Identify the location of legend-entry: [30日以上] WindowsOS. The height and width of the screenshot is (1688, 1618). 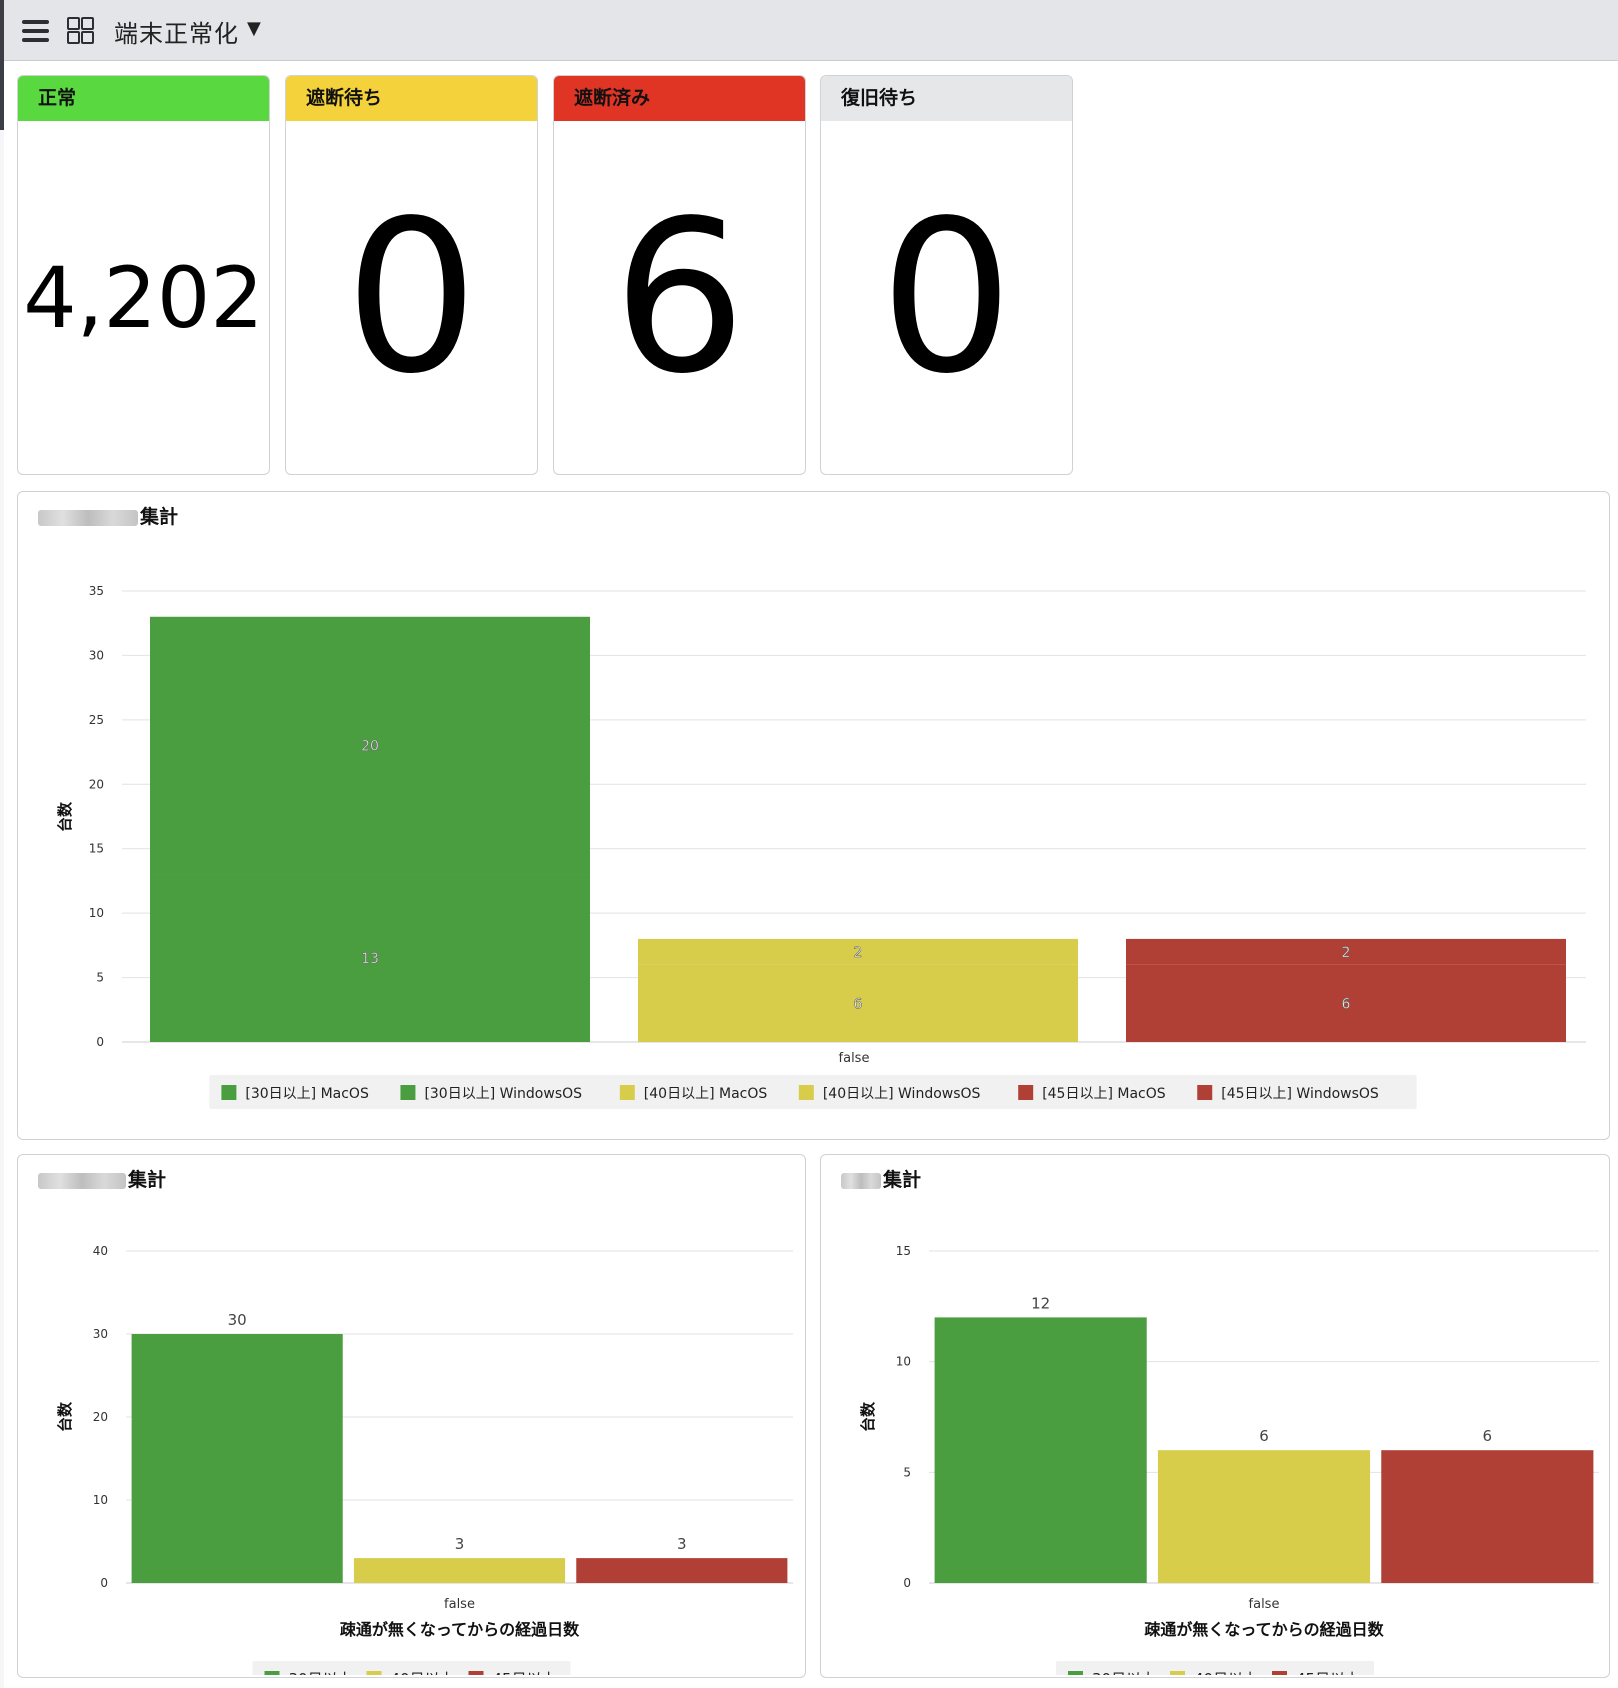
(503, 1094).